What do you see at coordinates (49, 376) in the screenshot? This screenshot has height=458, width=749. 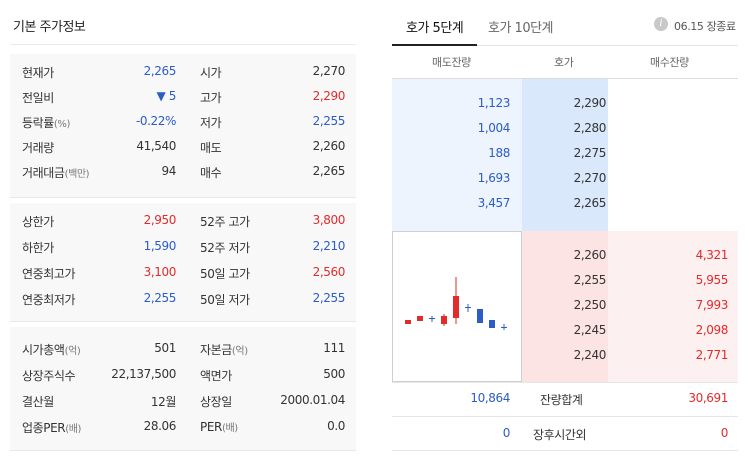 I see `info-label-text: 상장주식수` at bounding box center [49, 376].